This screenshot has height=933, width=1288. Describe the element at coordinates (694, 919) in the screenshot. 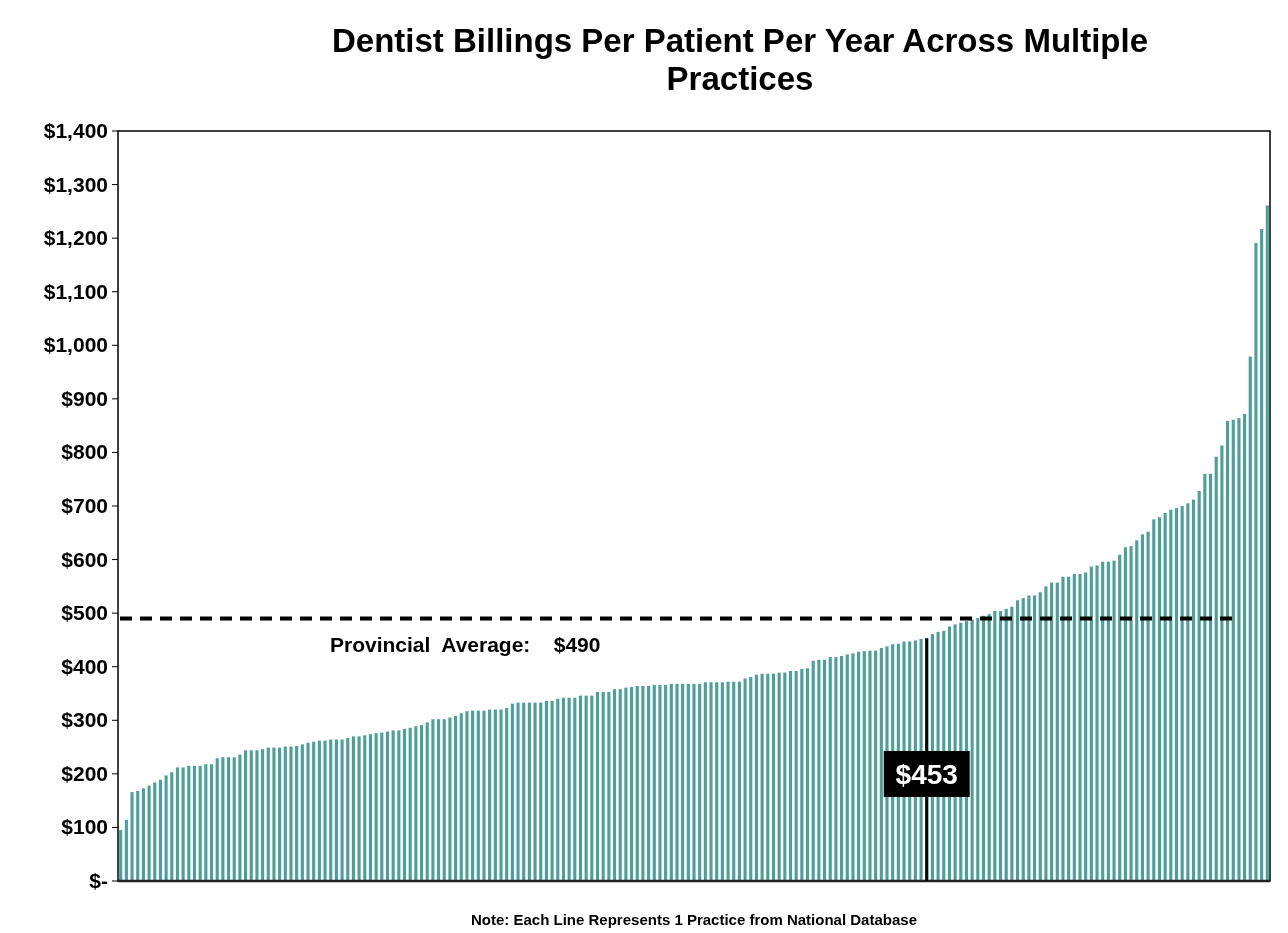

I see `text: Note: Each Line Represents 1 Practice from National Database` at that location.